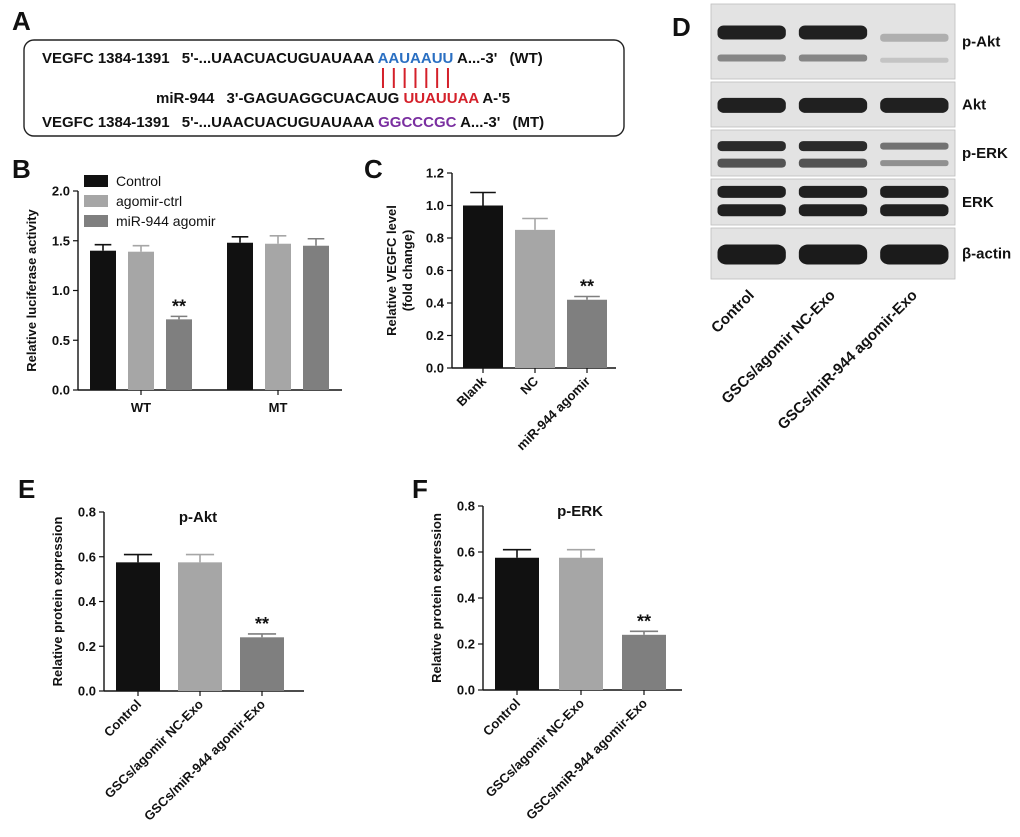 This screenshot has height=837, width=1020. What do you see at coordinates (166, 221) in the screenshot?
I see `legend-label: miR-944 agomir` at bounding box center [166, 221].